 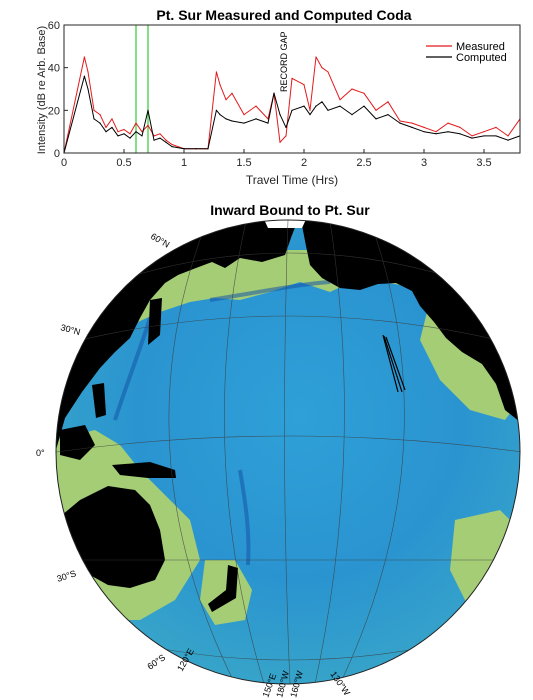 I want to click on graticule-lat-30n, so click(x=288, y=331).